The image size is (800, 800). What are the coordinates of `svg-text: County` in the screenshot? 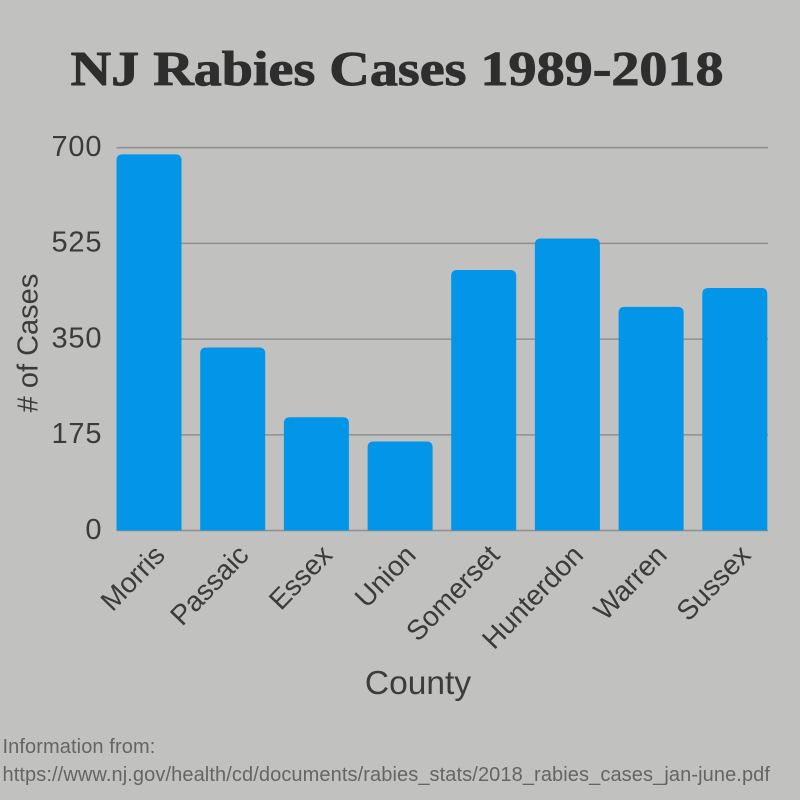 It's located at (418, 683).